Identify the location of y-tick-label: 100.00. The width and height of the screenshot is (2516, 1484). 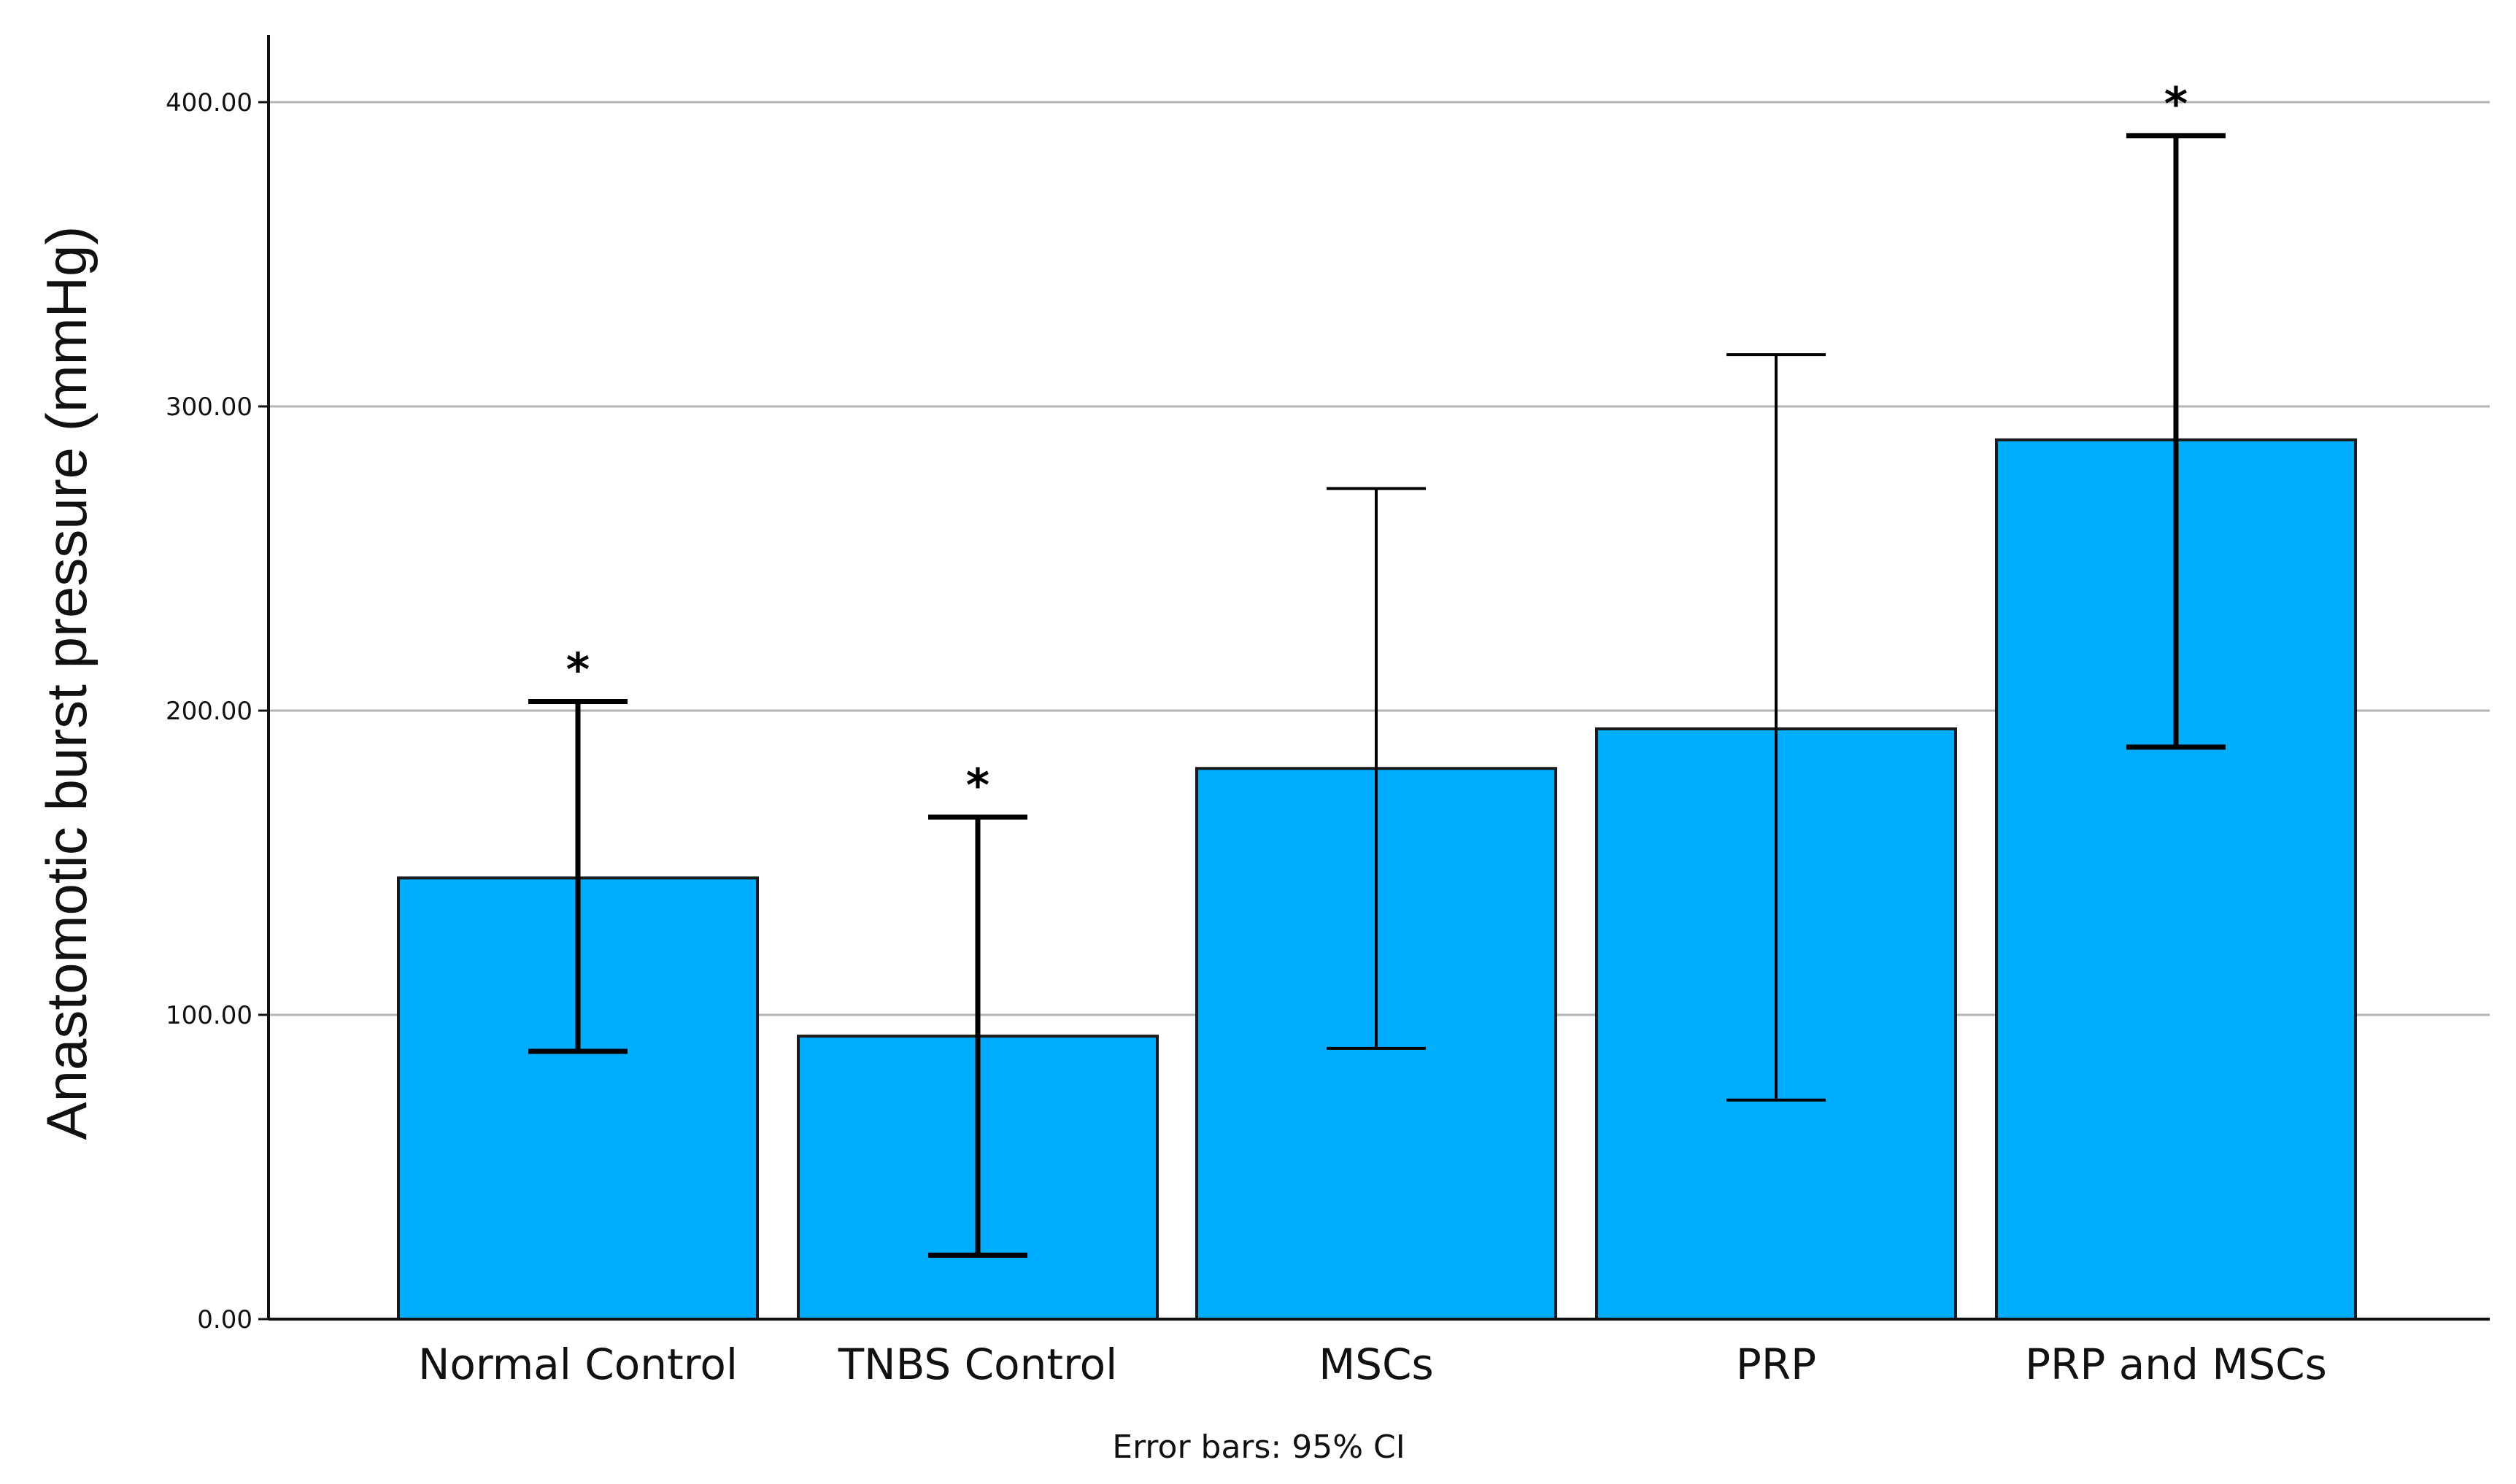
(209, 1016).